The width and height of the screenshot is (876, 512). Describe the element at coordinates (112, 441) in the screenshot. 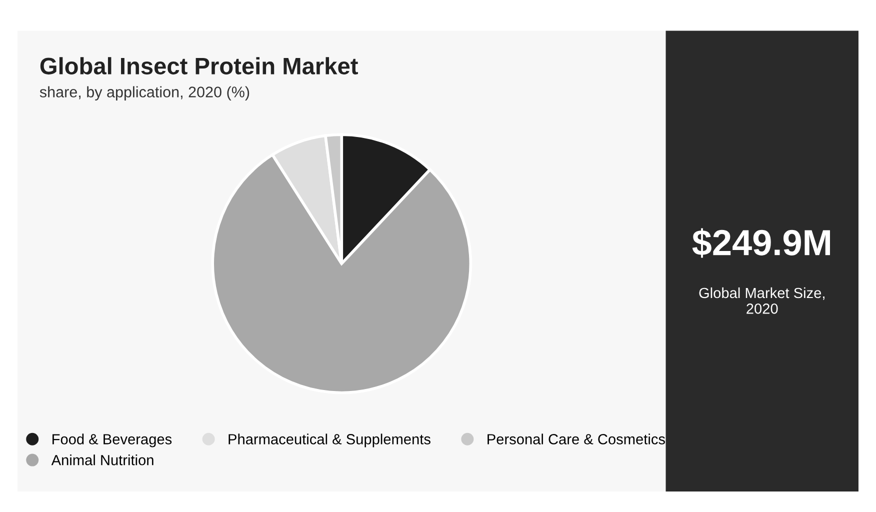

I see `legend-label: Food & Beverages` at that location.